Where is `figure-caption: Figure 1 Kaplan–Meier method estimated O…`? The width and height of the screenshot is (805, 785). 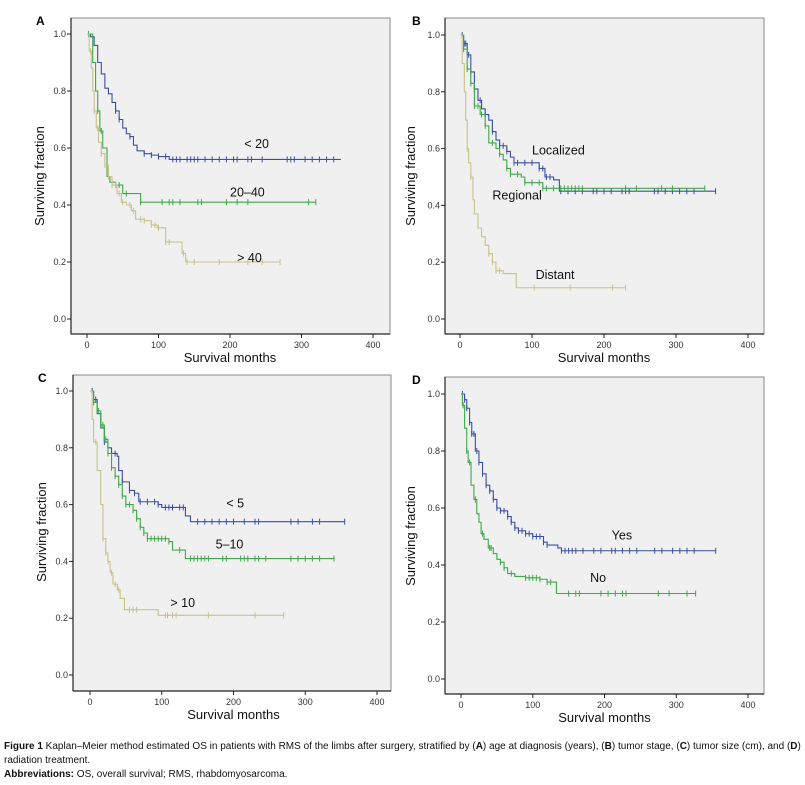 figure-caption: Figure 1 Kaplan–Meier method estimated O… is located at coordinates (404, 761).